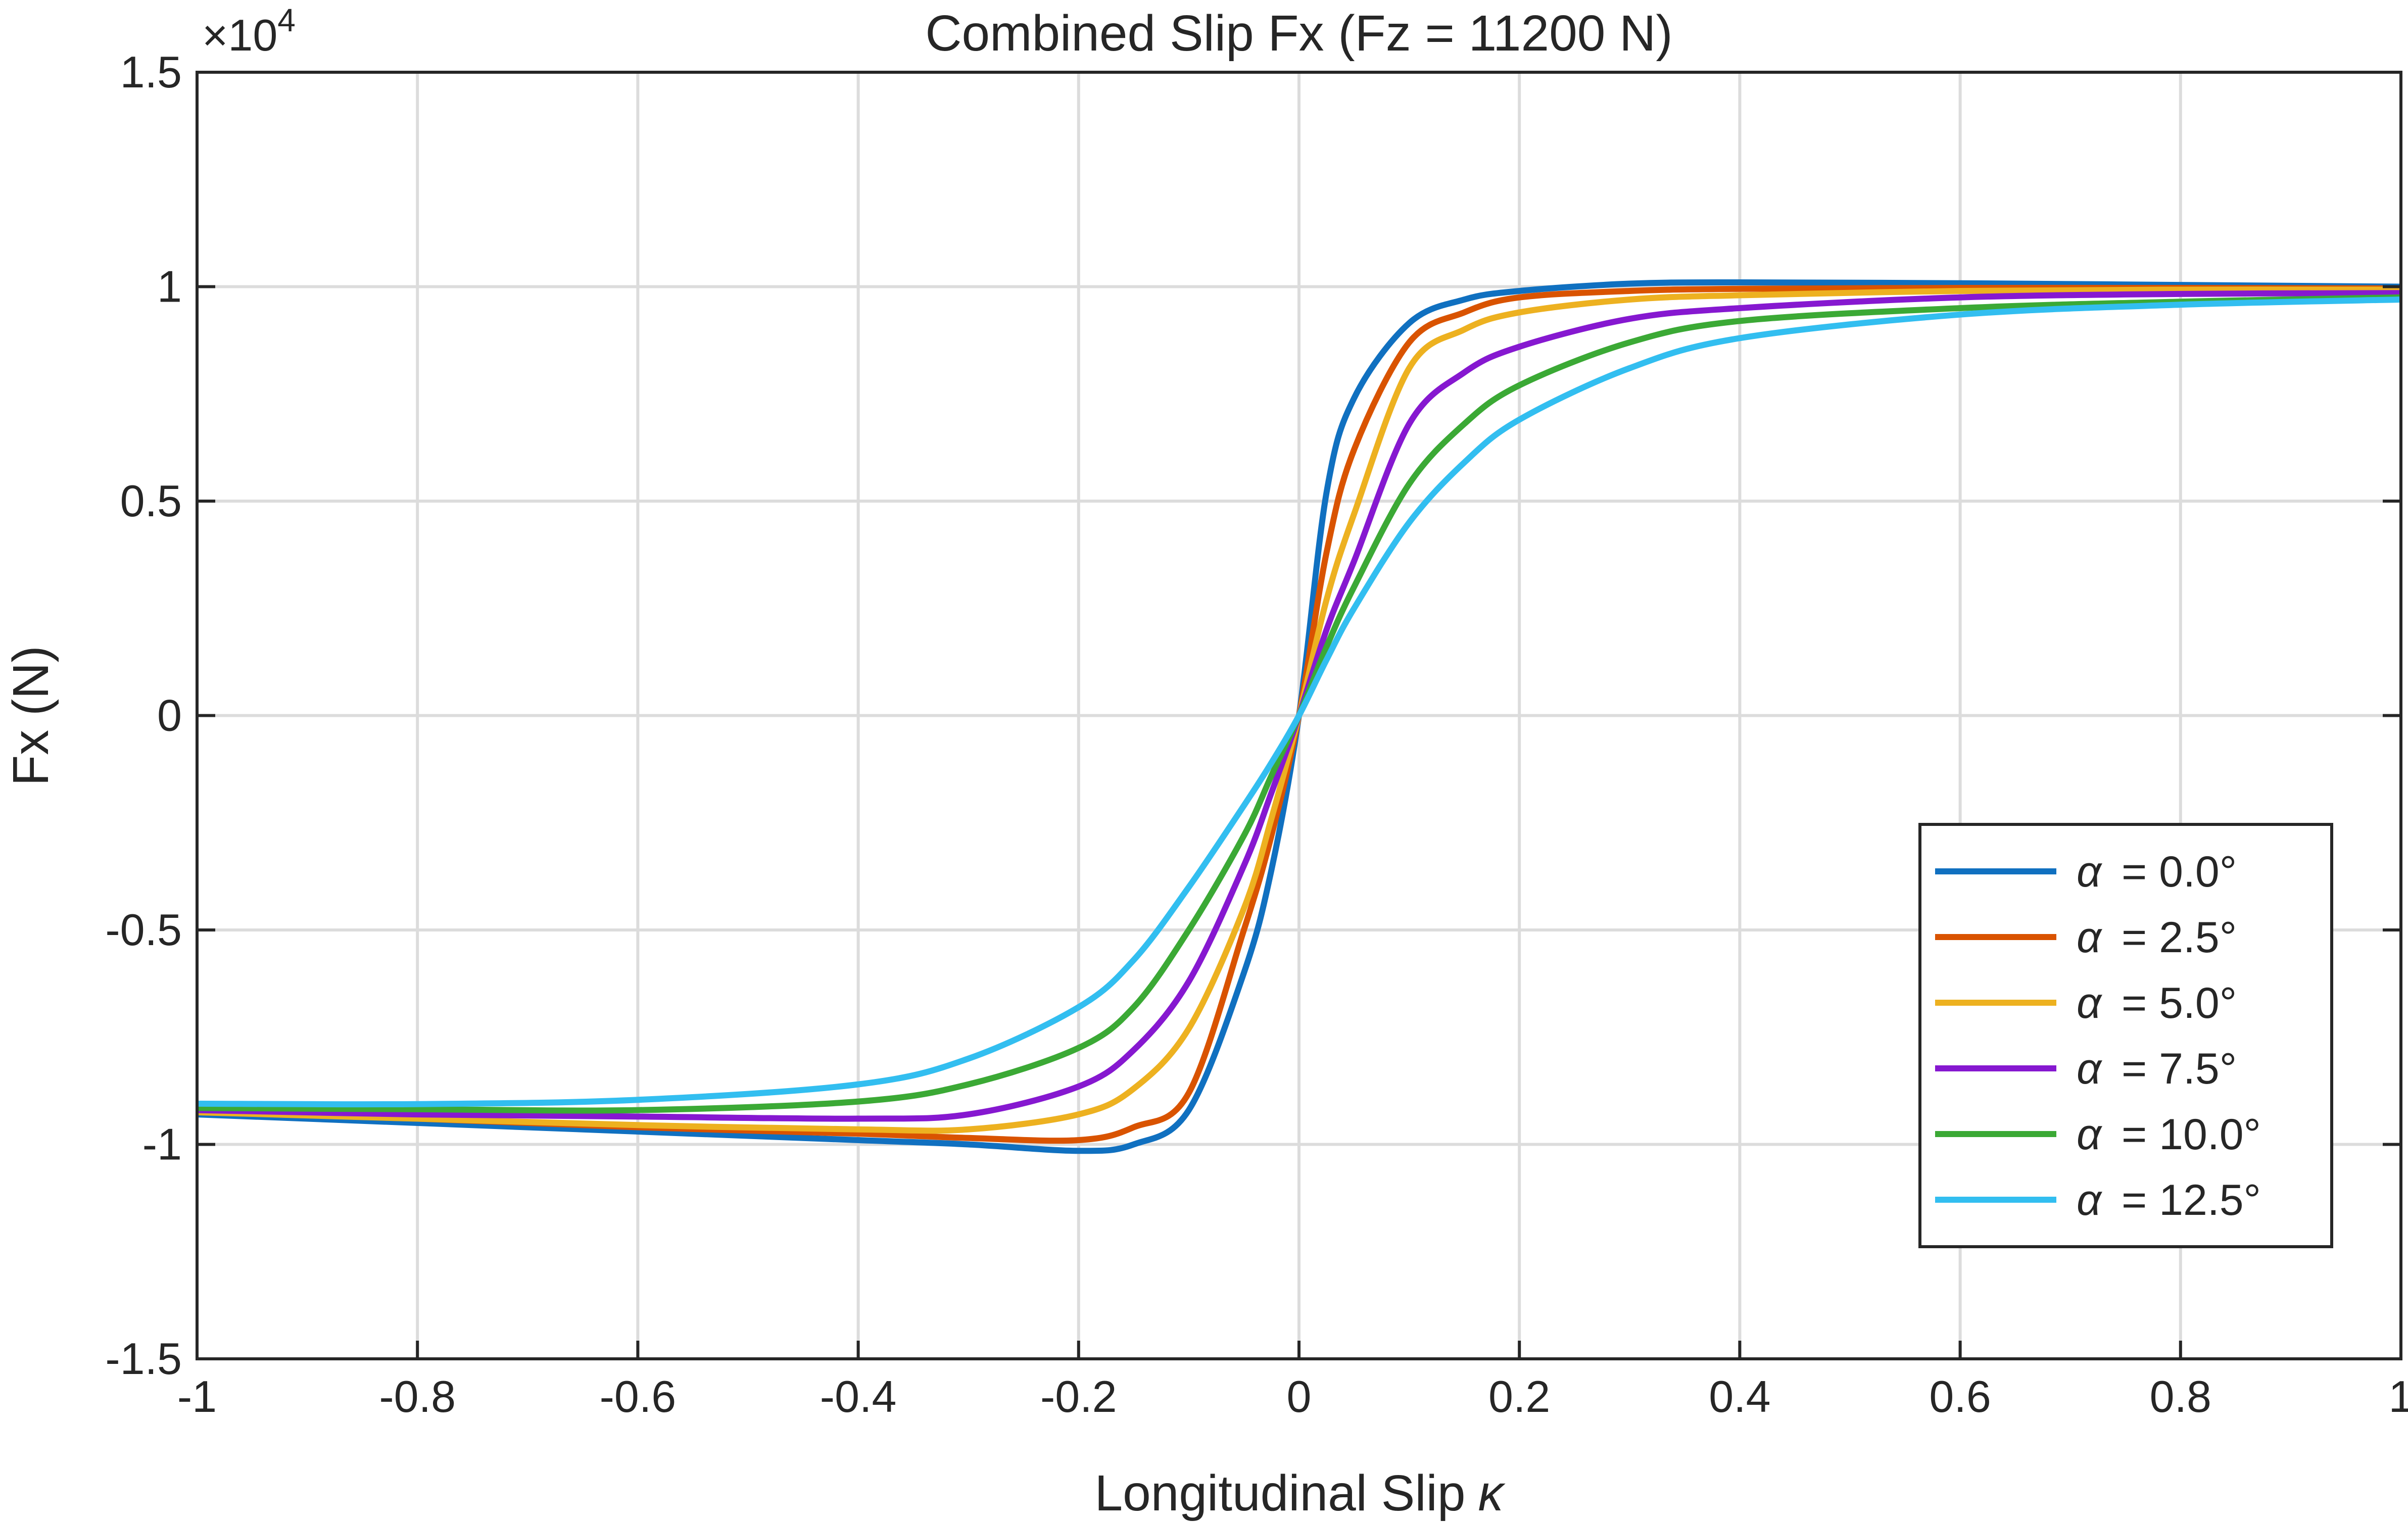  What do you see at coordinates (2179, 872) in the screenshot?
I see `legend-value: = 0.0°` at bounding box center [2179, 872].